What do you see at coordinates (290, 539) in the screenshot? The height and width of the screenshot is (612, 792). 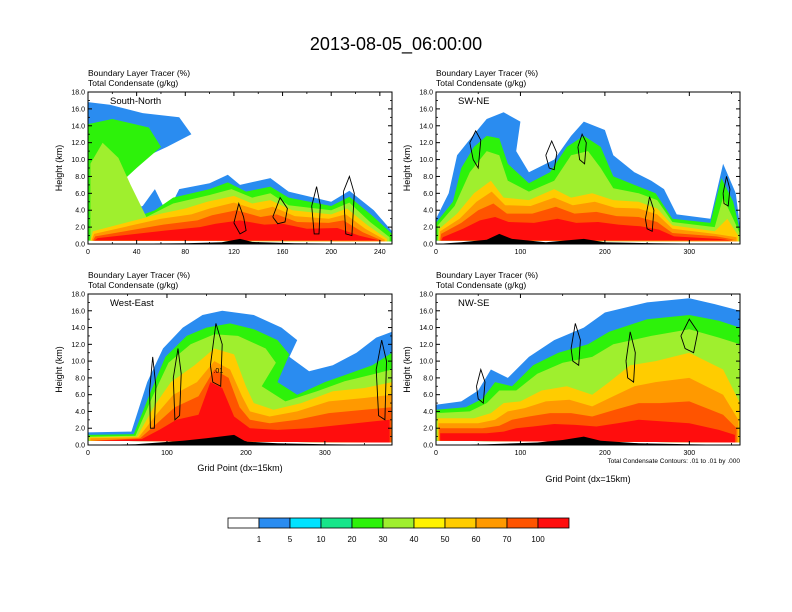 I see `colorbar-label: 5` at bounding box center [290, 539].